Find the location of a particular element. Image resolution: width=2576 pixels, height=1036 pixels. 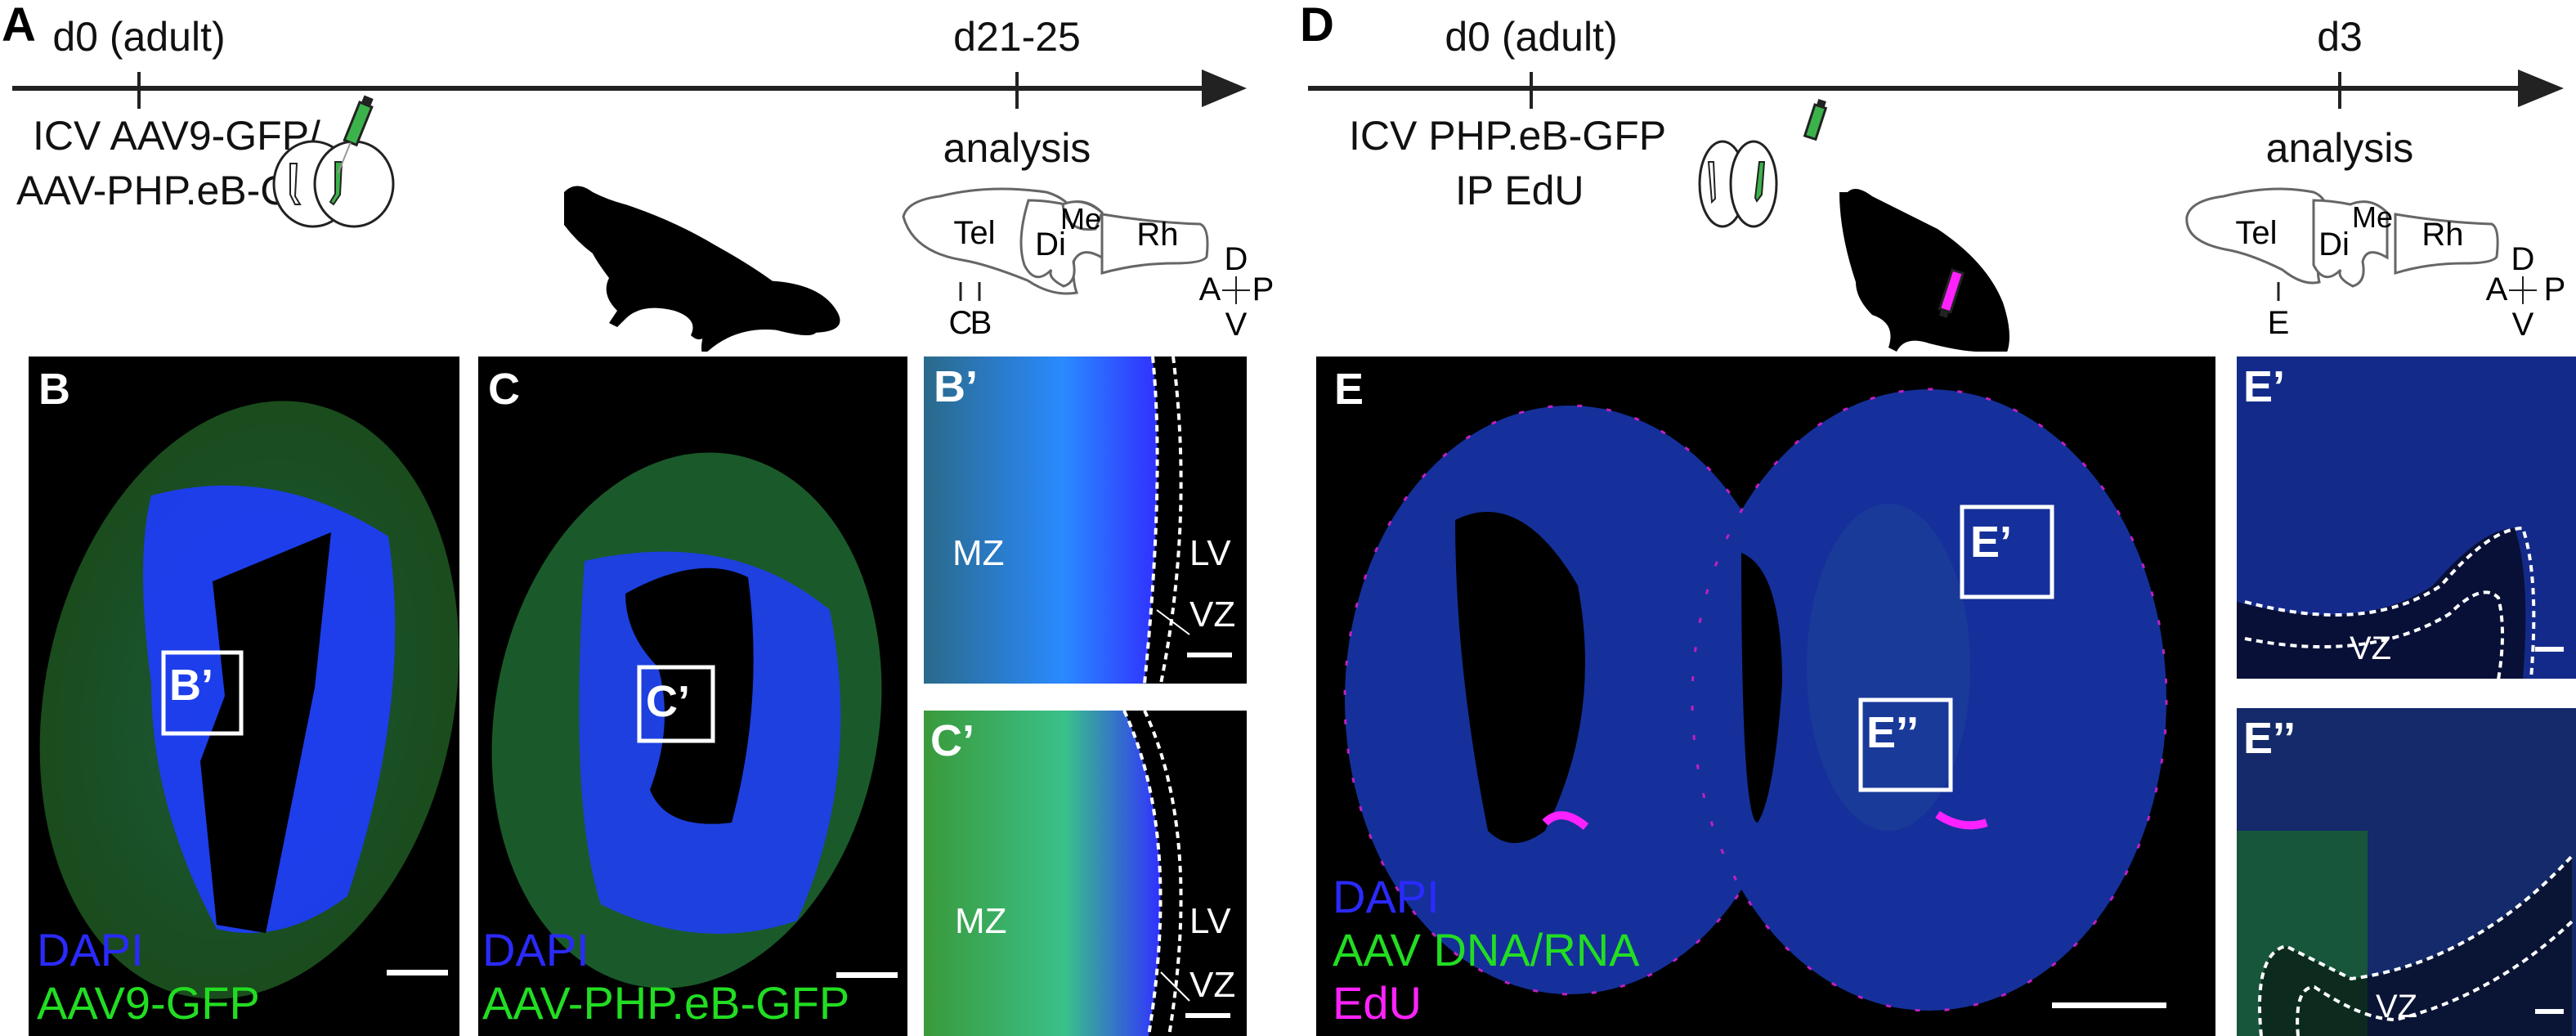

edu-syringe-icon is located at coordinates (1952, 293).